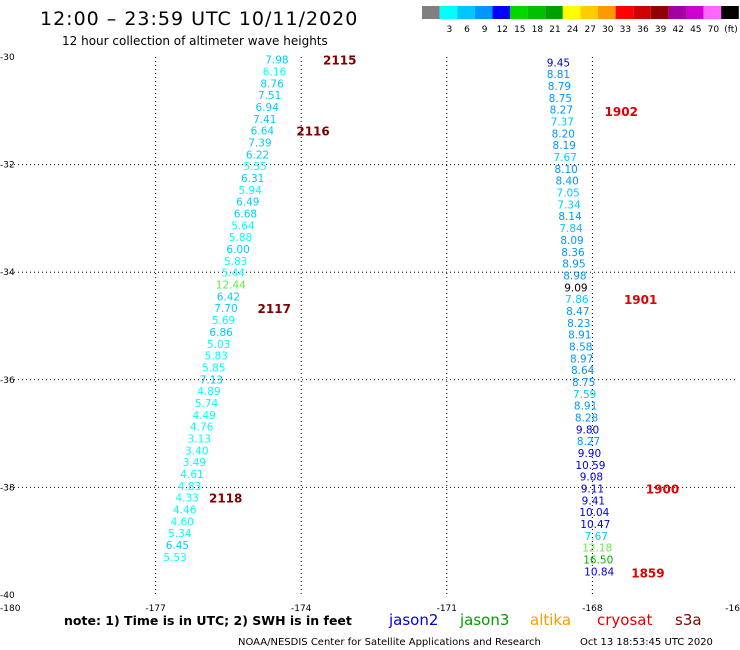  Describe the element at coordinates (731, 30) in the screenshot. I see `legend-label: (ft)` at that location.